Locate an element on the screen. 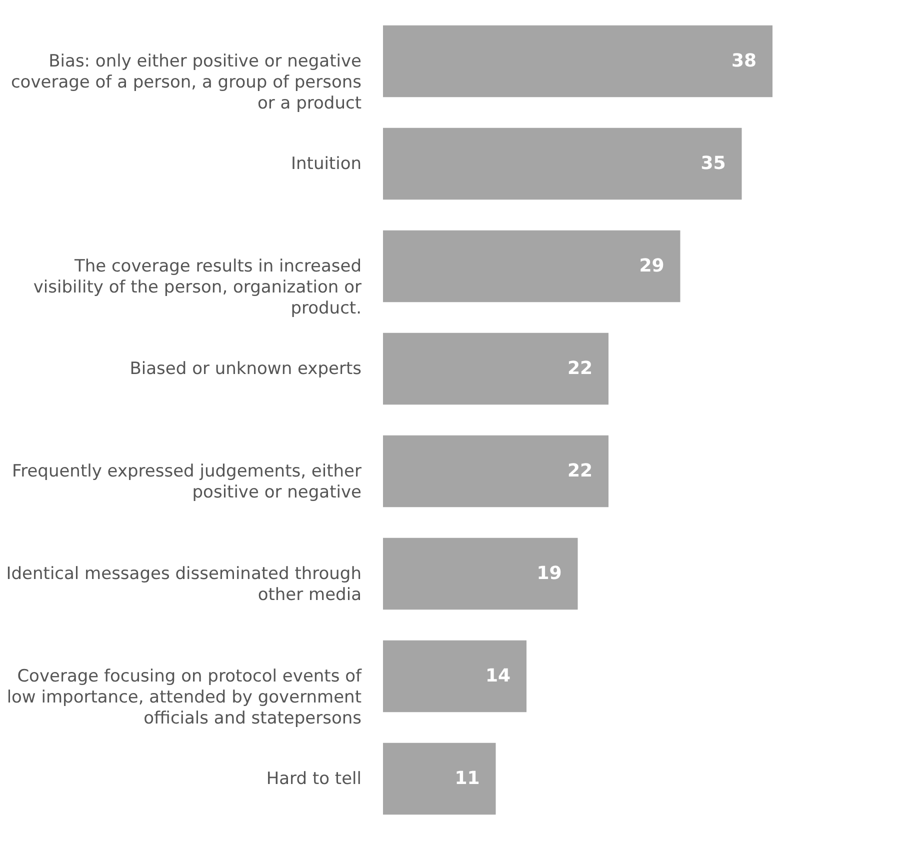 The image size is (923, 843). y-tick-label: Hard to tell is located at coordinates (314, 778).